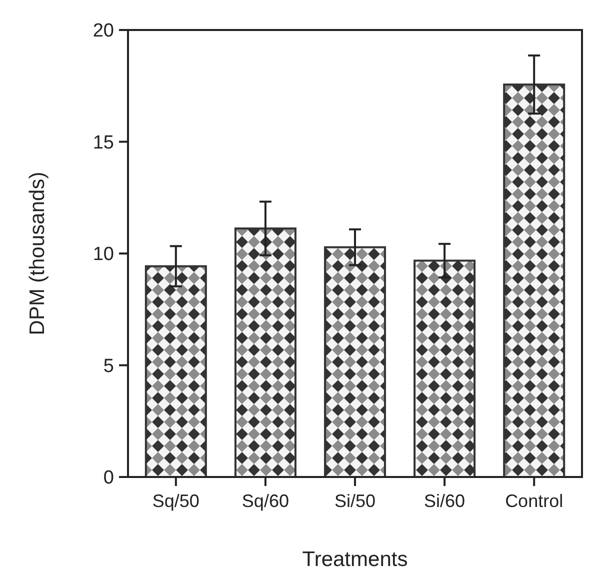 This screenshot has width=596, height=584. I want to click on y-tick-label: 0, so click(108, 478).